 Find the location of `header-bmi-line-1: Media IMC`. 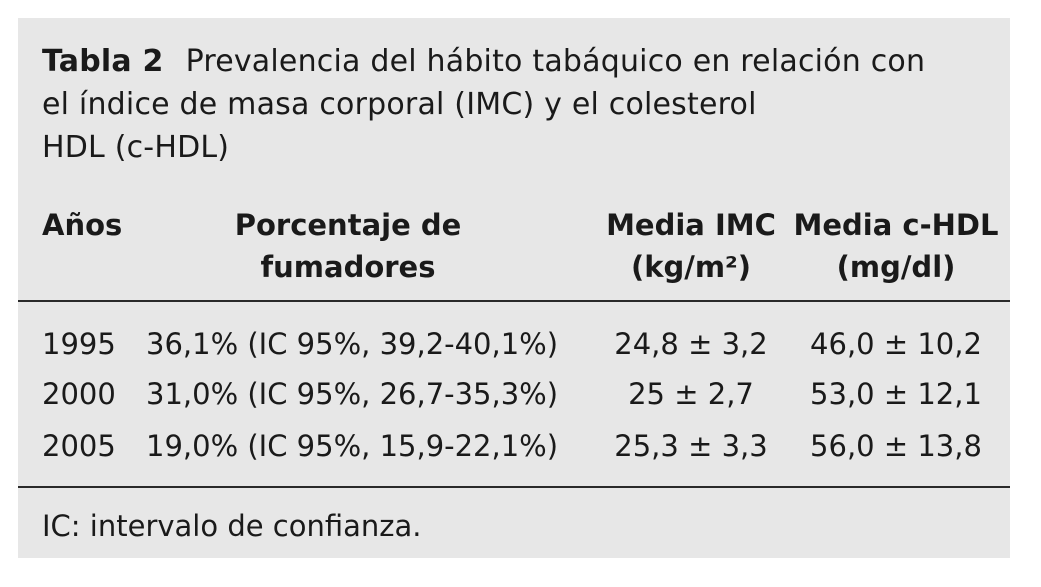

header-bmi-line-1: Media IMC is located at coordinates (691, 225).